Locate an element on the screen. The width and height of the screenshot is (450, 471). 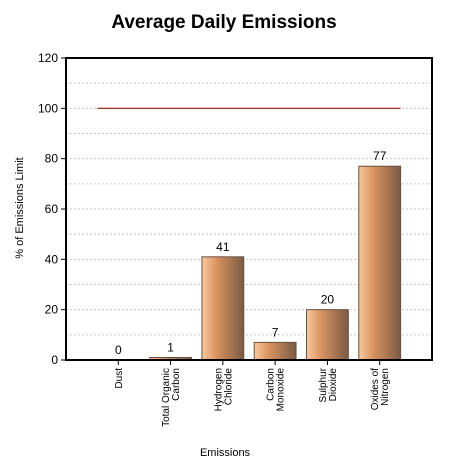
x-tick-label-group: Sulphur Dioxide is located at coordinates (328, 384).